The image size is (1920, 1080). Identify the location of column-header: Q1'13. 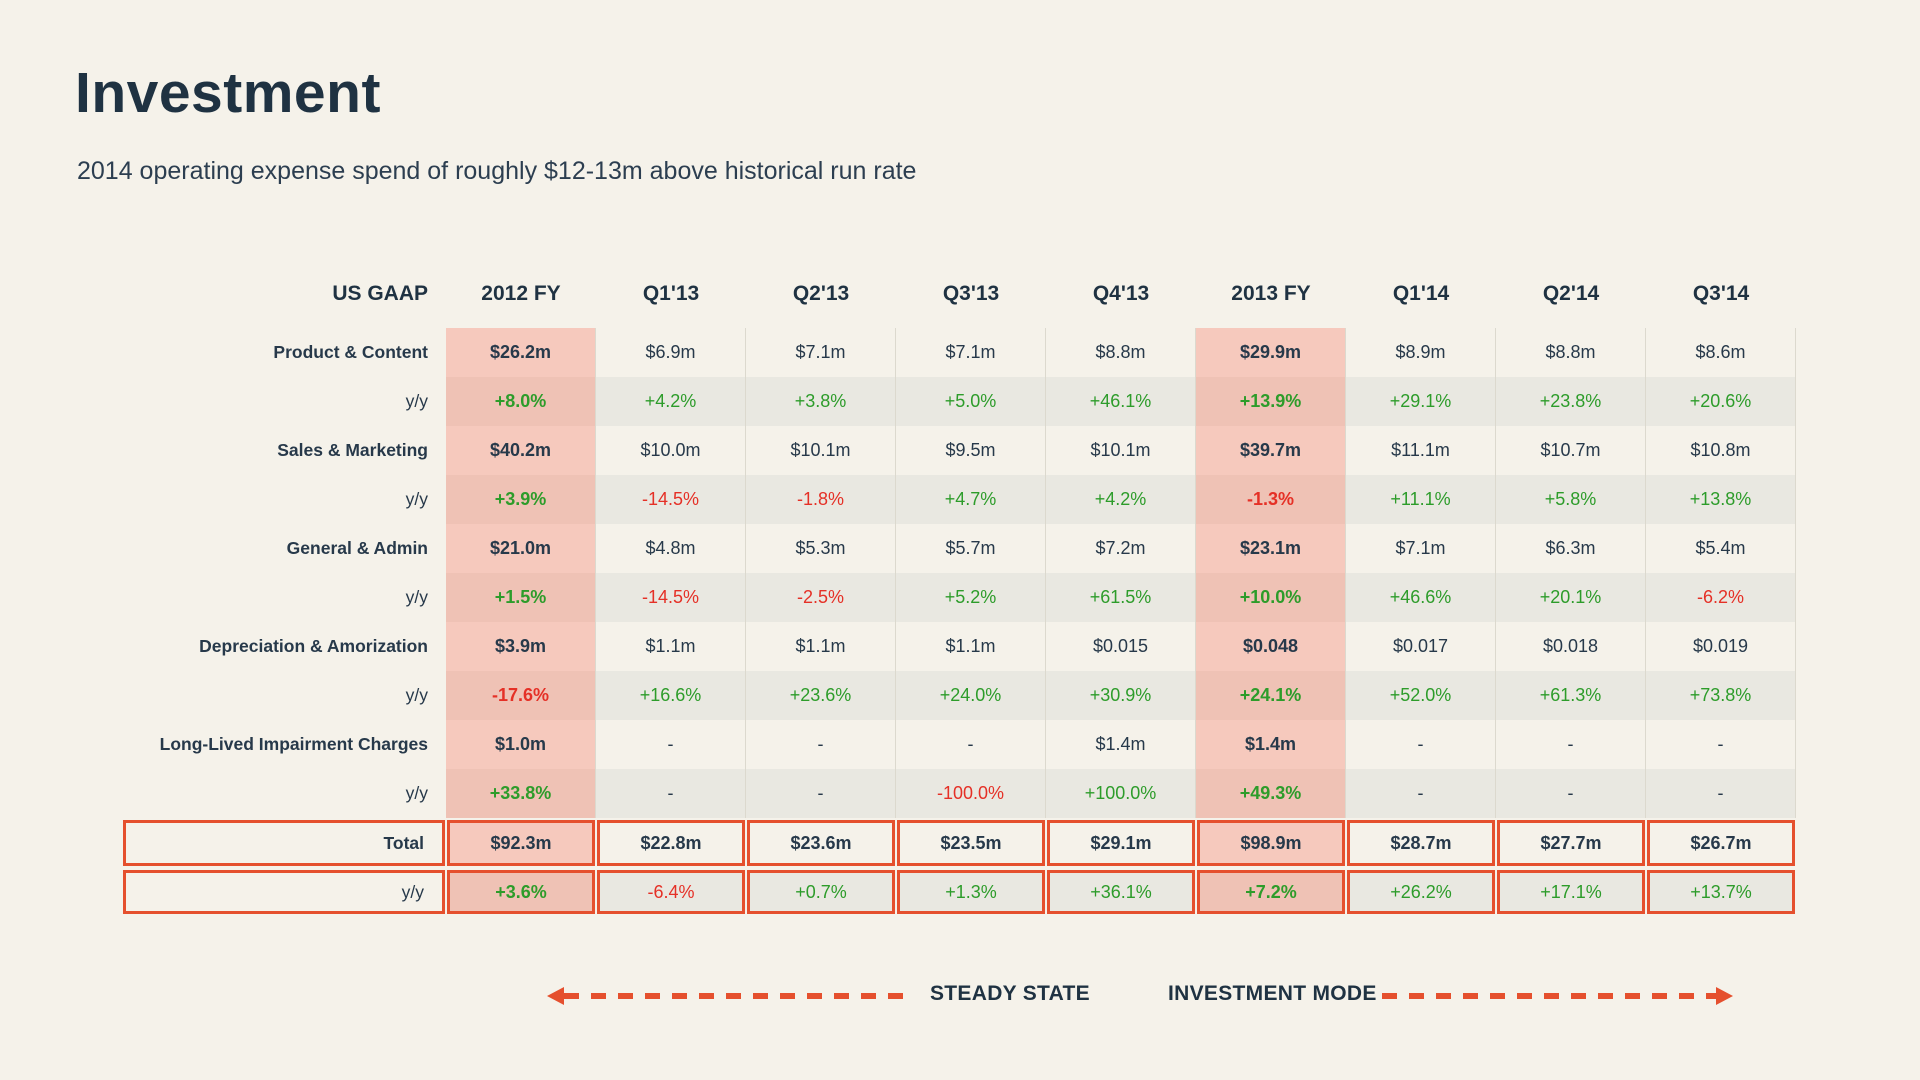
(671, 293).